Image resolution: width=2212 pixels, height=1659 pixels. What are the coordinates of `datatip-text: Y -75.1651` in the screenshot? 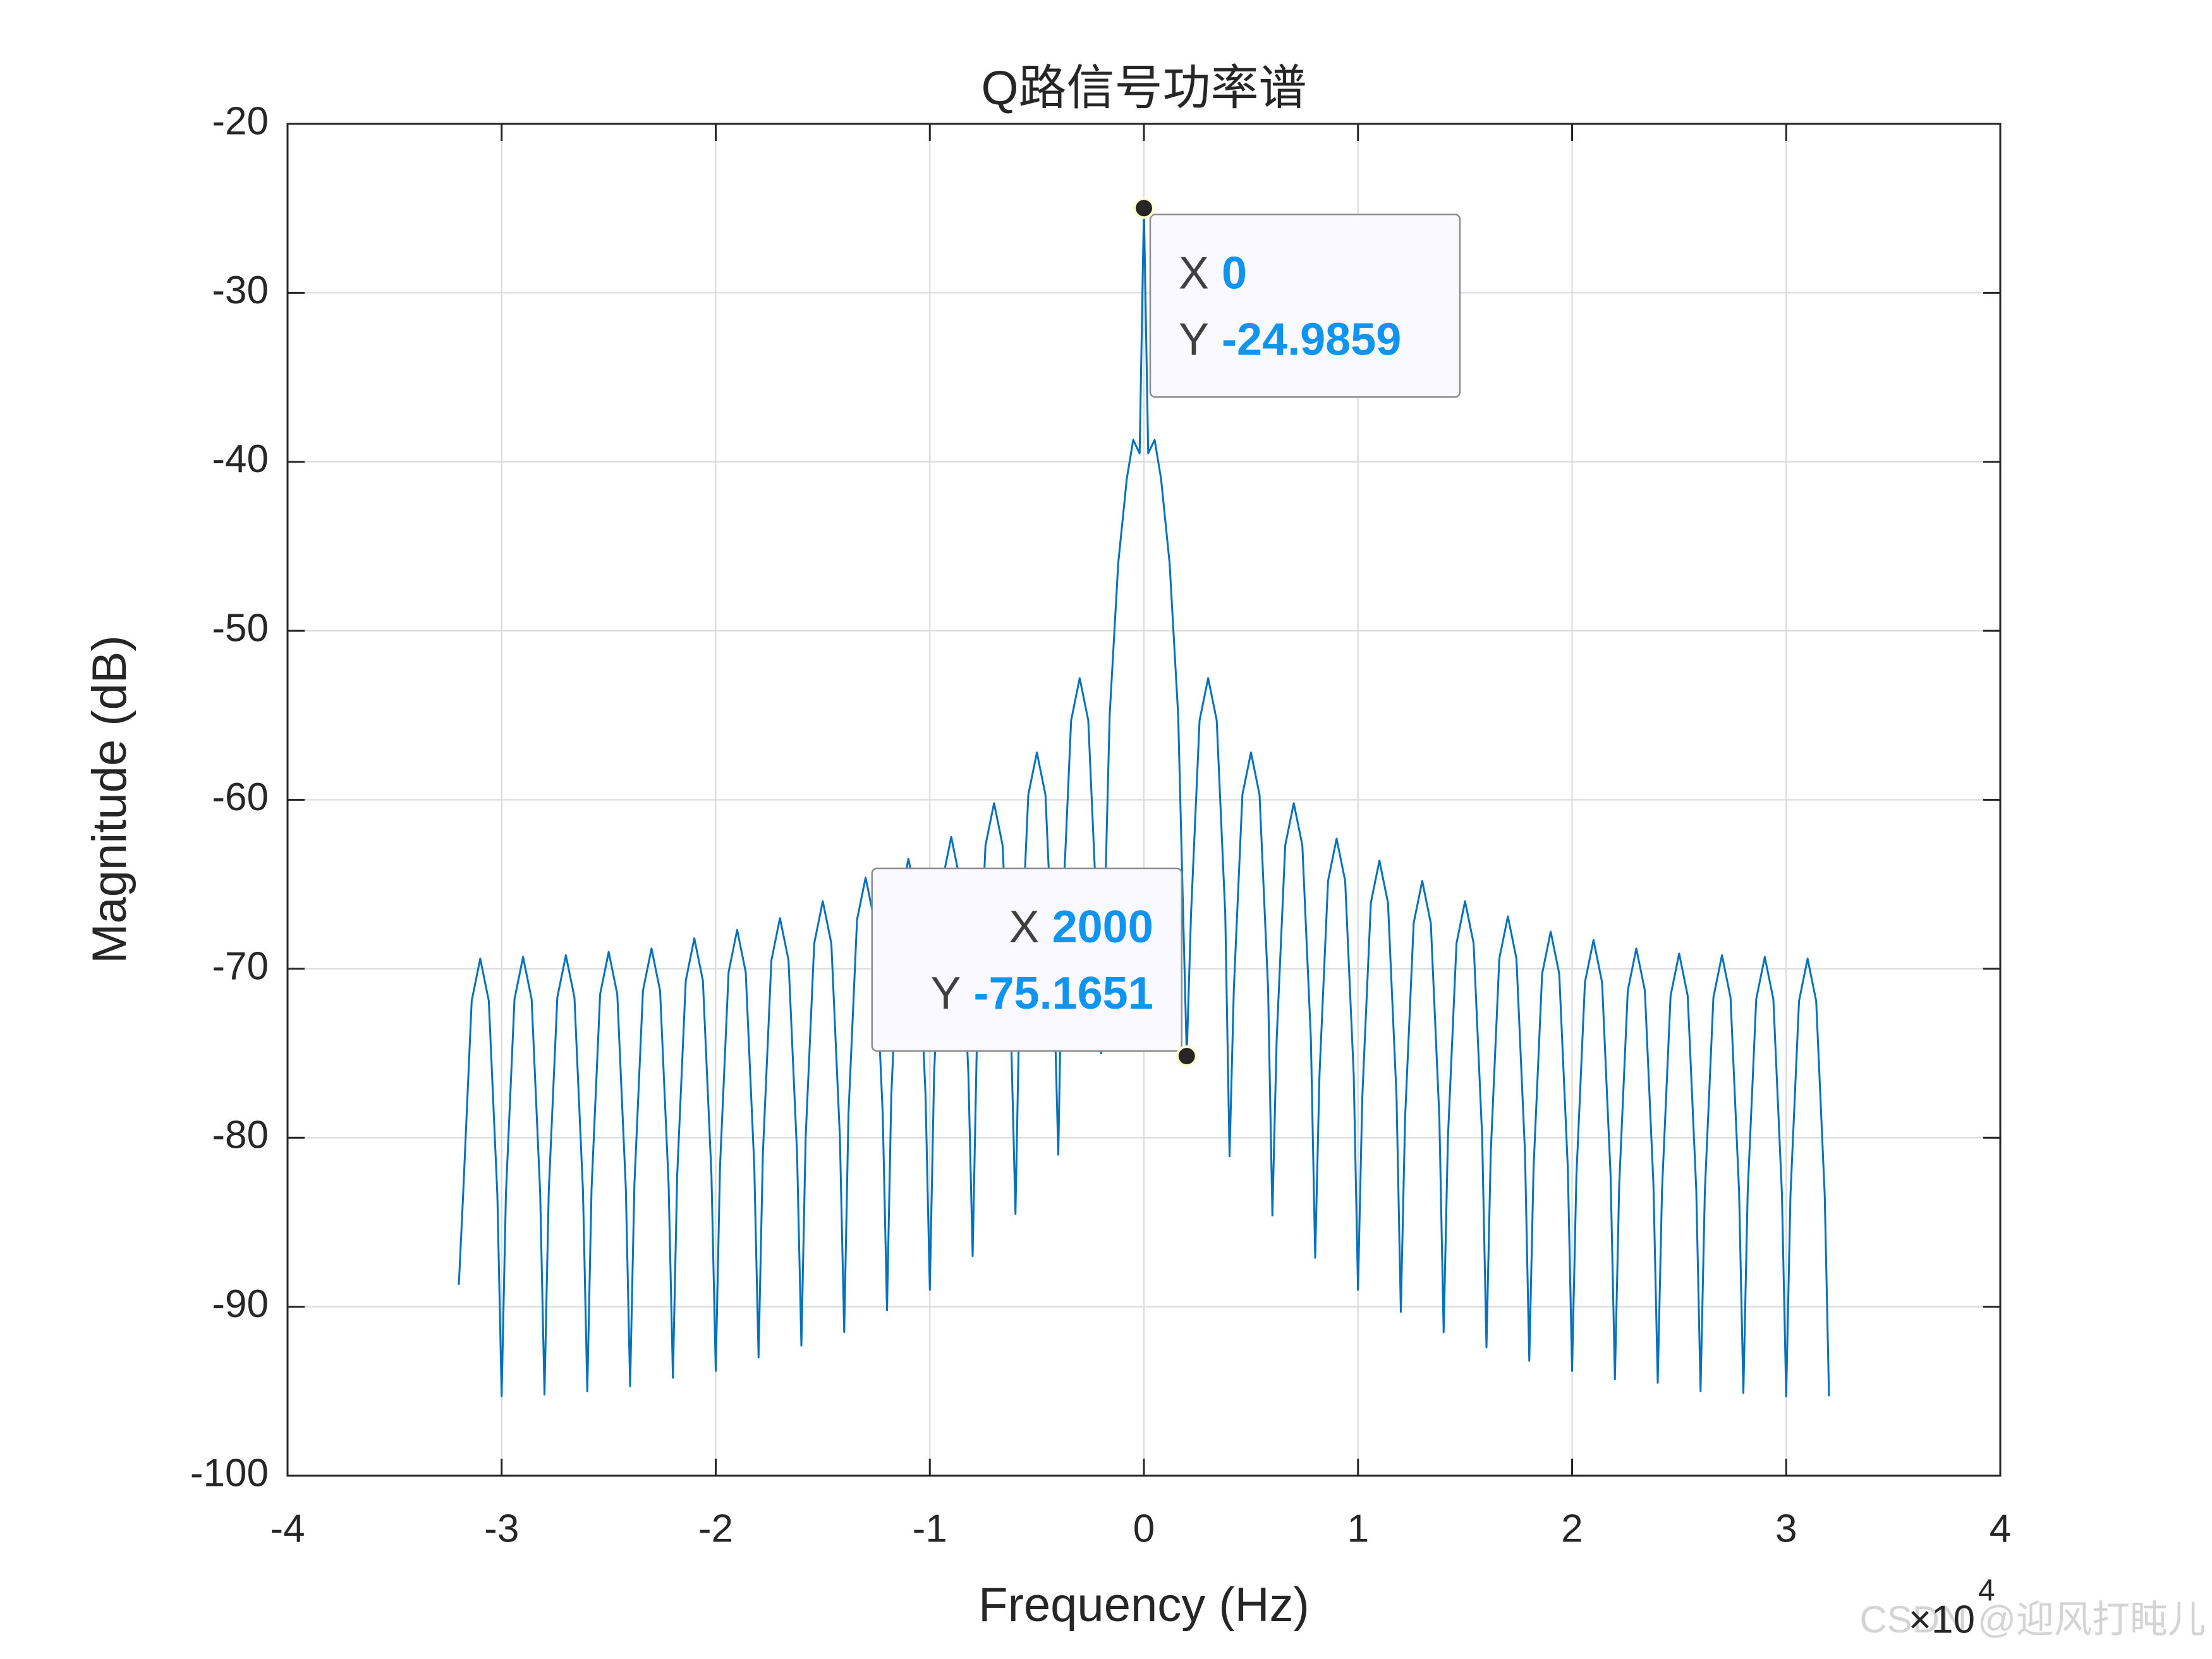 It's located at (1041, 993).